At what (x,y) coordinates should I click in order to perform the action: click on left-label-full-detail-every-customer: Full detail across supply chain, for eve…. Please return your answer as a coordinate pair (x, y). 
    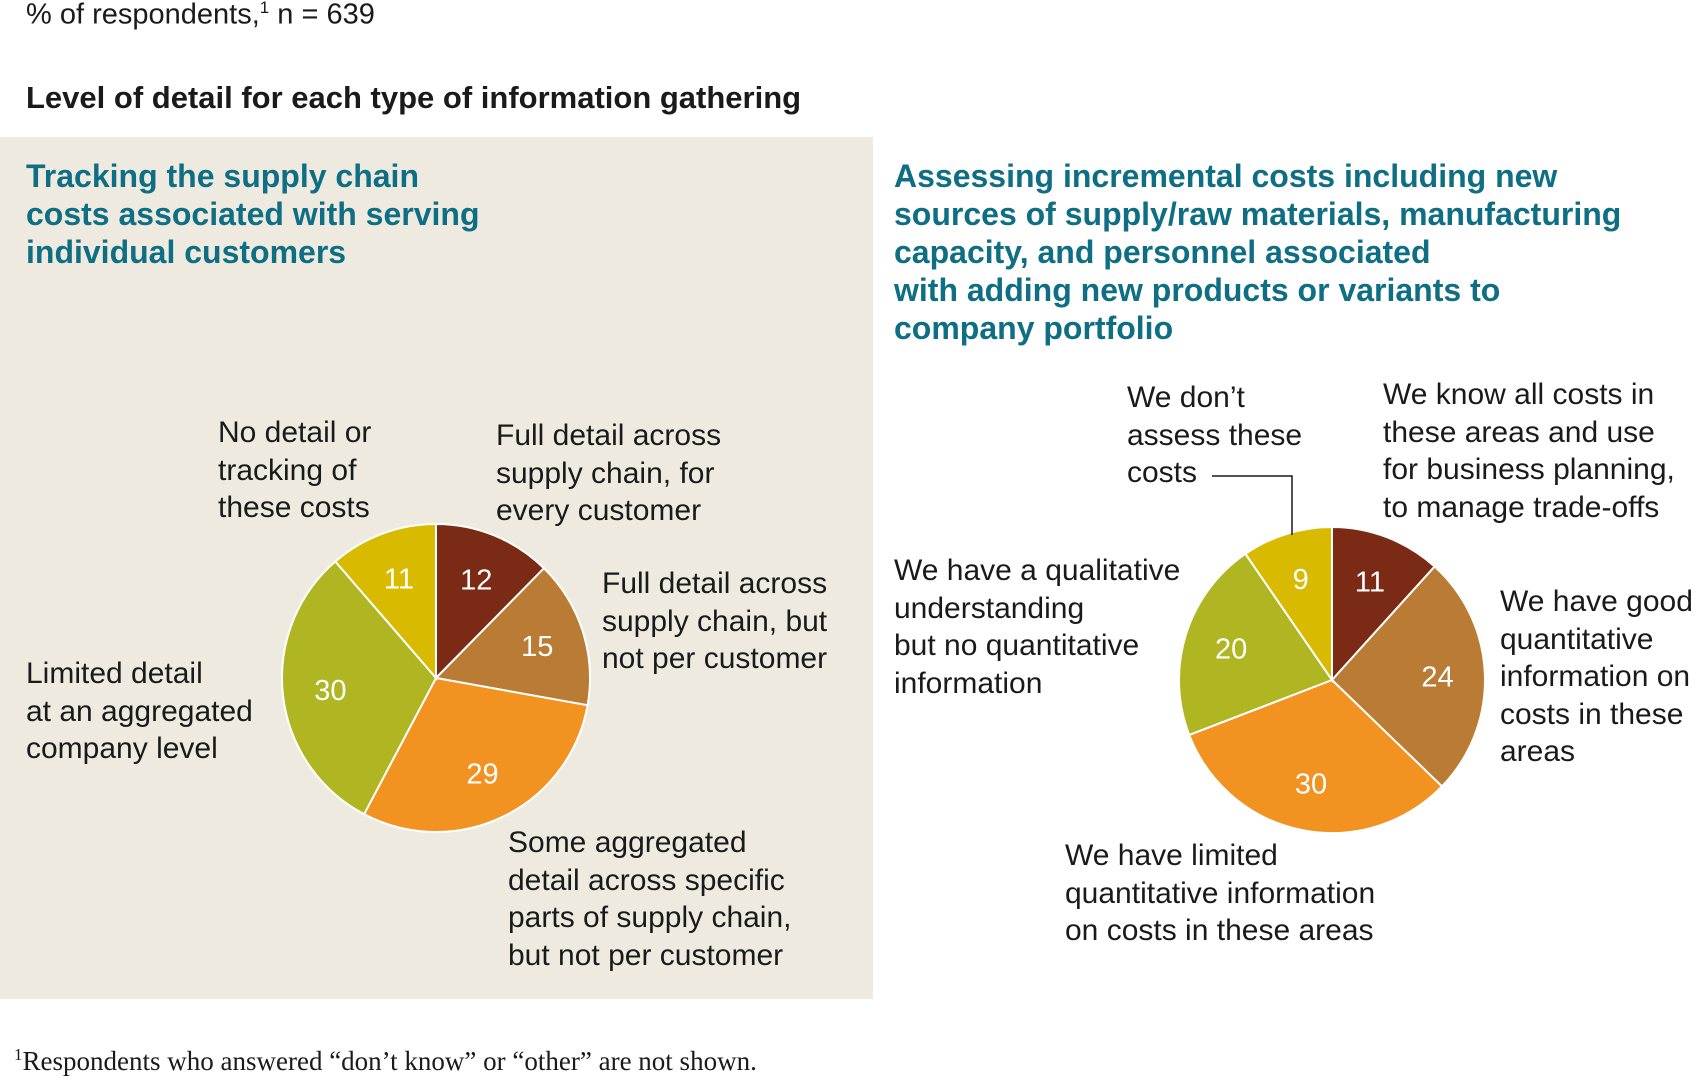
    Looking at the image, I should click on (609, 473).